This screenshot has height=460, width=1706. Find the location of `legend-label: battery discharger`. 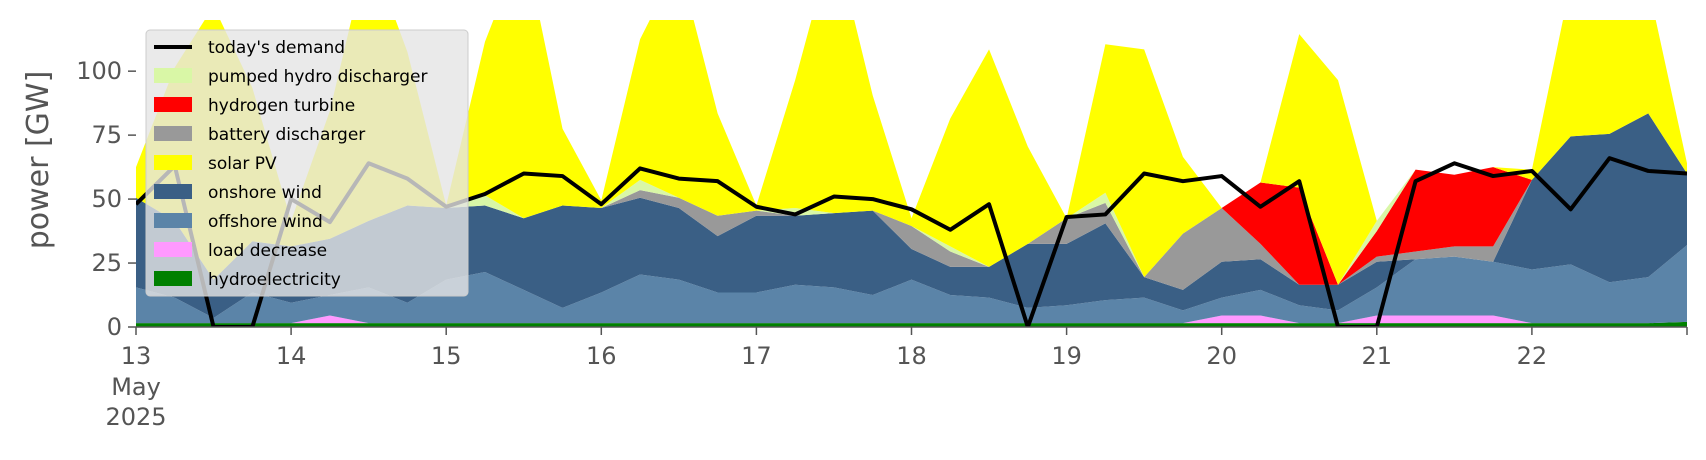

legend-label: battery discharger is located at coordinates (286, 135).